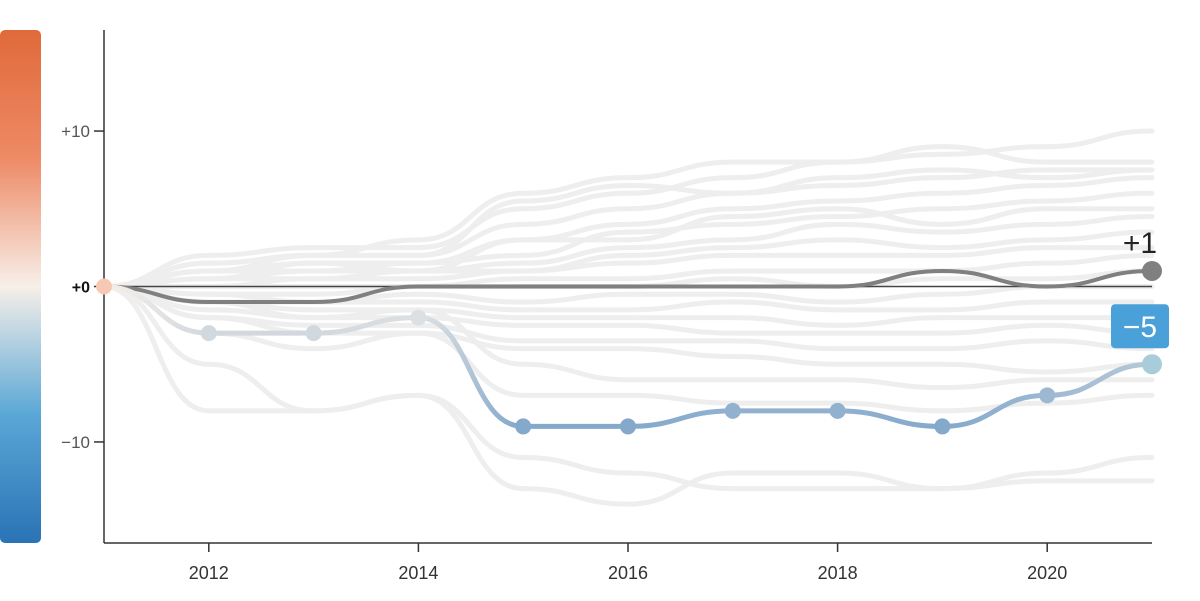  I want to click on grey-series-line, so click(628, 286).